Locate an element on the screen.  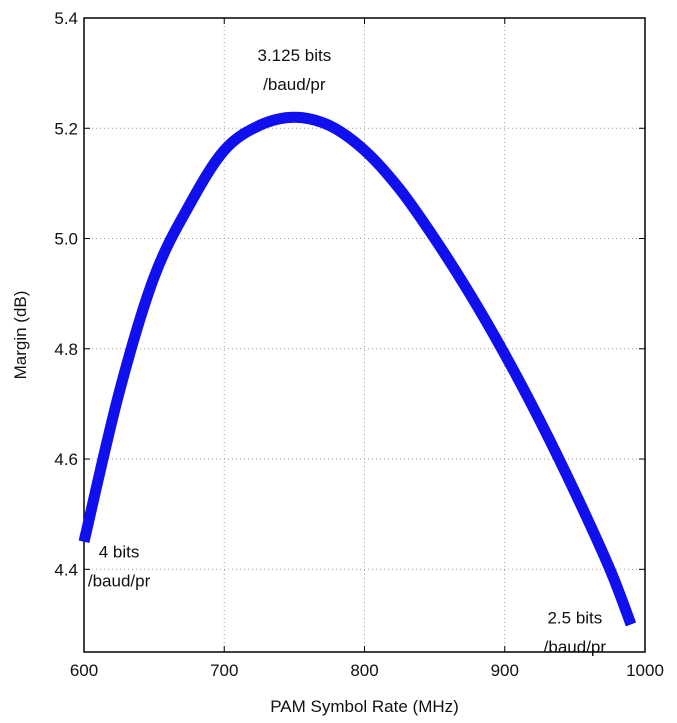
annotation-line: 3.125 bits is located at coordinates (295, 55).